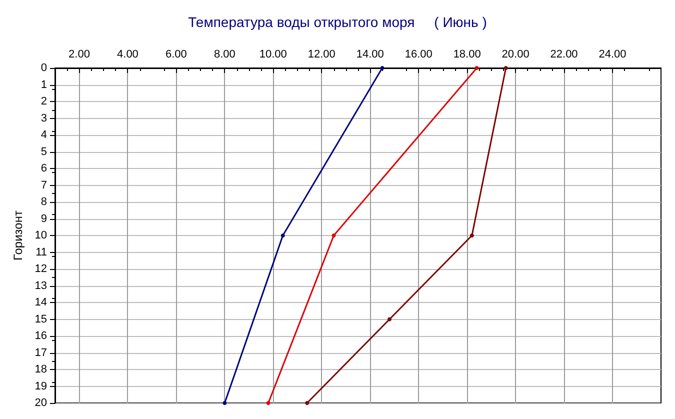  What do you see at coordinates (40, 319) in the screenshot?
I see `y-tick-label: 15` at bounding box center [40, 319].